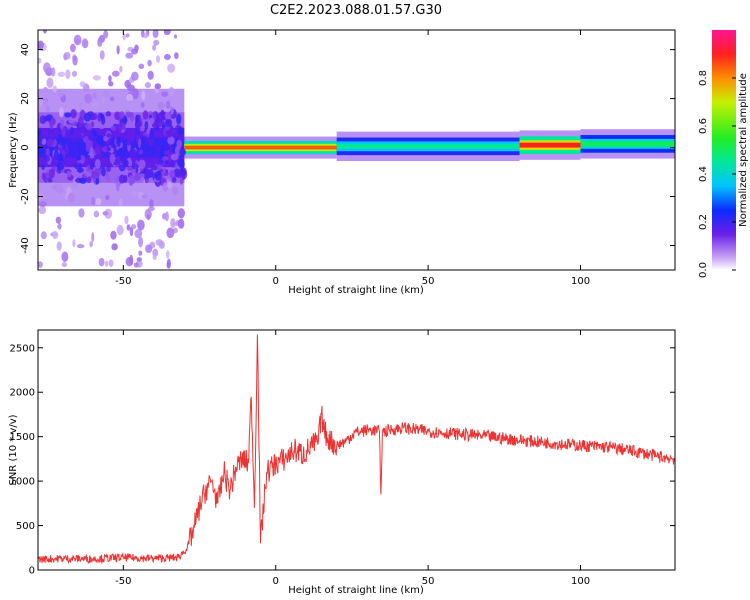 This screenshot has height=600, width=750. Describe the element at coordinates (13, 150) in the screenshot. I see `spectrogram-ylabel: Frequency (Hz)` at that location.